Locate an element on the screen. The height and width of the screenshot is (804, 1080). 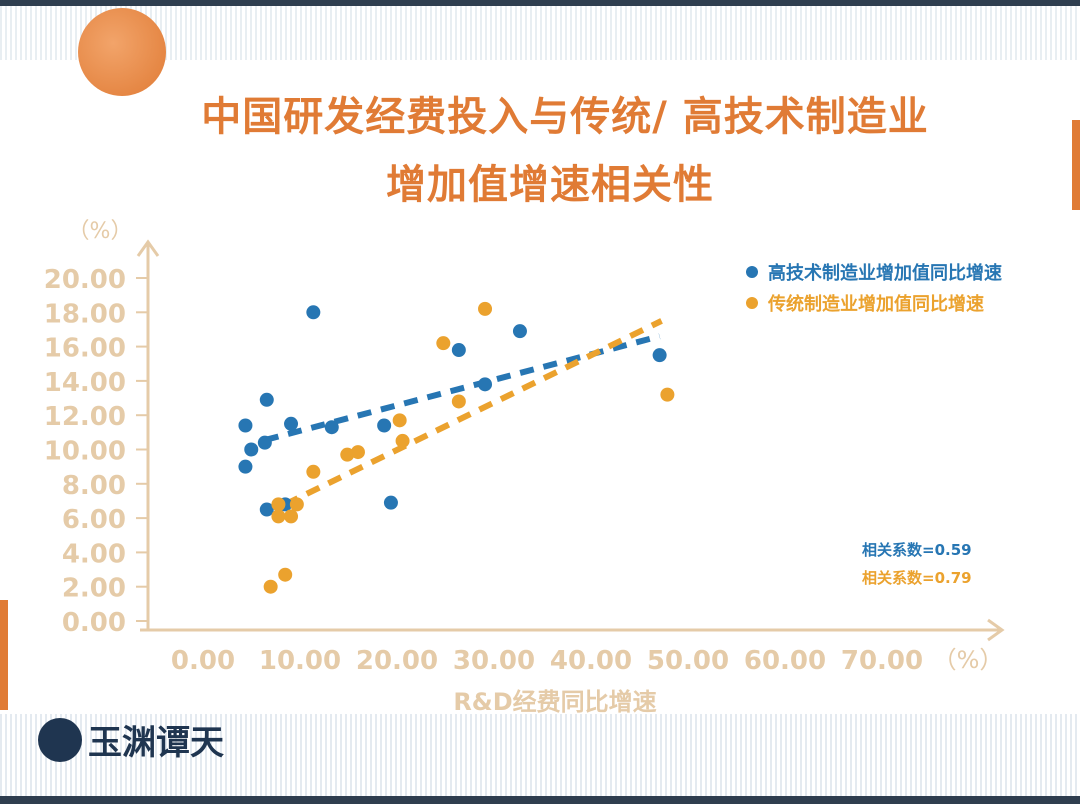
x-unit-label: （%） is located at coordinates (968, 660).